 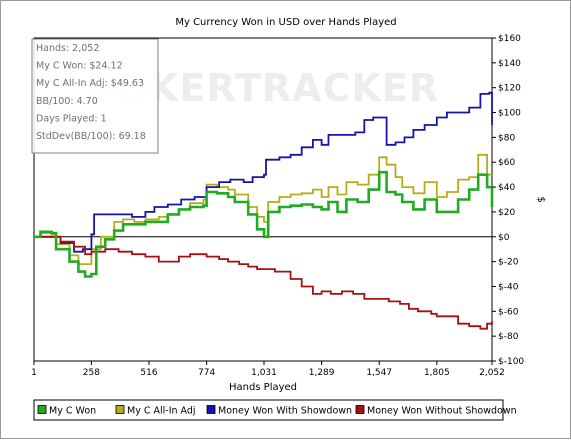 I want to click on y-tick-label: $-80, so click(x=508, y=337).